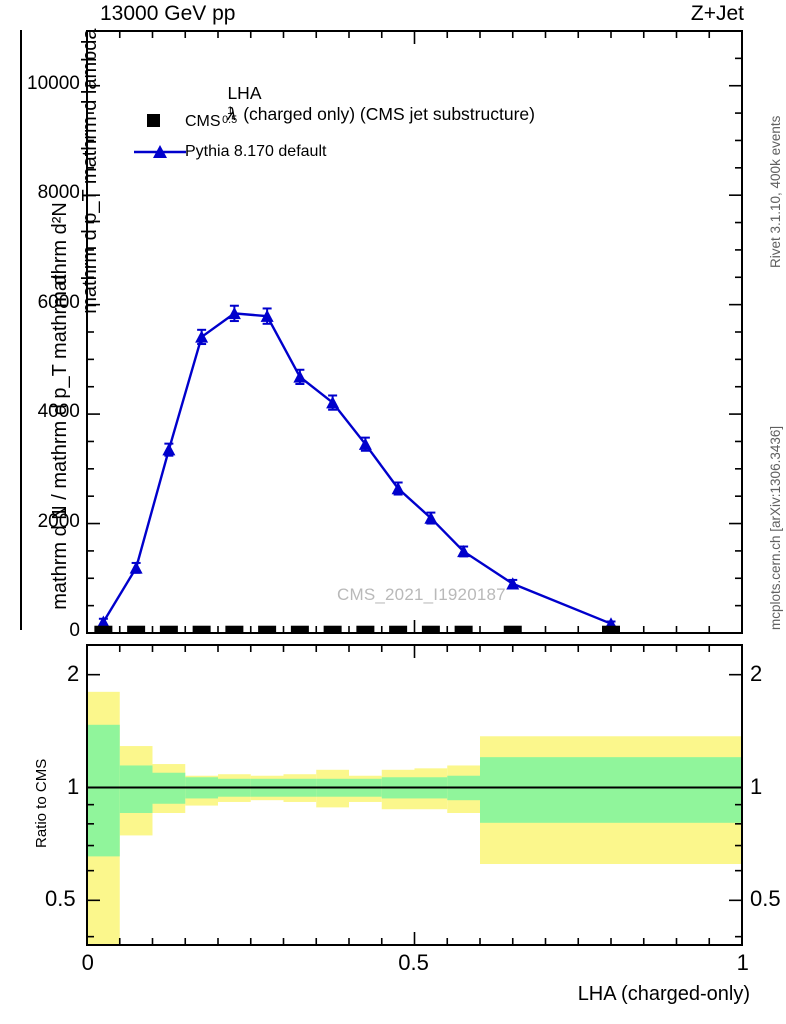 Image resolution: width=786 pixels, height=1024 pixels. Describe the element at coordinates (60, 899) in the screenshot. I see `ratio-y-tick-label-left: 0.5` at that location.